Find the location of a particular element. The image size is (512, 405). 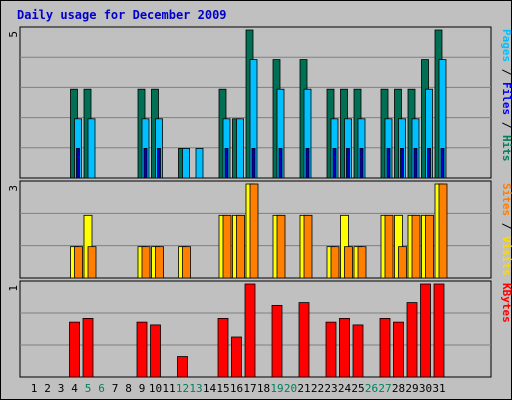

x-tick-label-day-21: 21 is located at coordinates (303, 388).